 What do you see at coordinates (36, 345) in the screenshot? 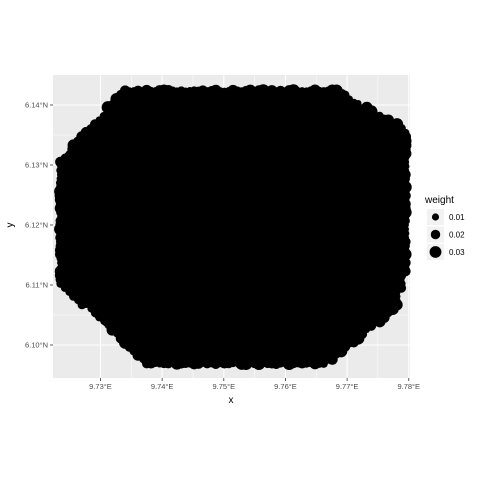
I see `y-tick-label: 6.10°N` at bounding box center [36, 345].